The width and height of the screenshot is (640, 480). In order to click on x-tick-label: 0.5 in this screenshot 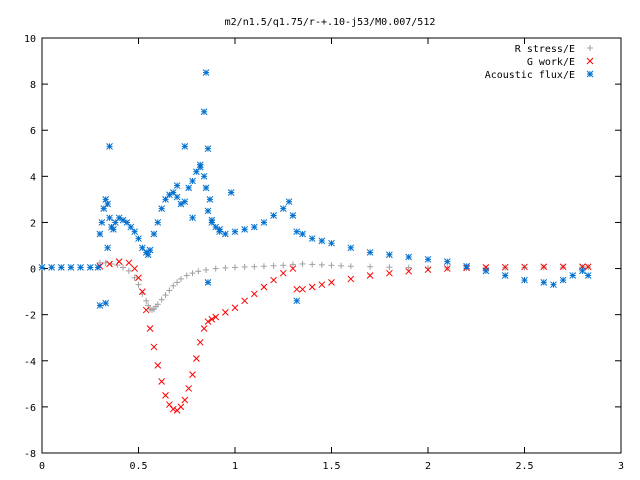, I will do `click(138, 466)`.